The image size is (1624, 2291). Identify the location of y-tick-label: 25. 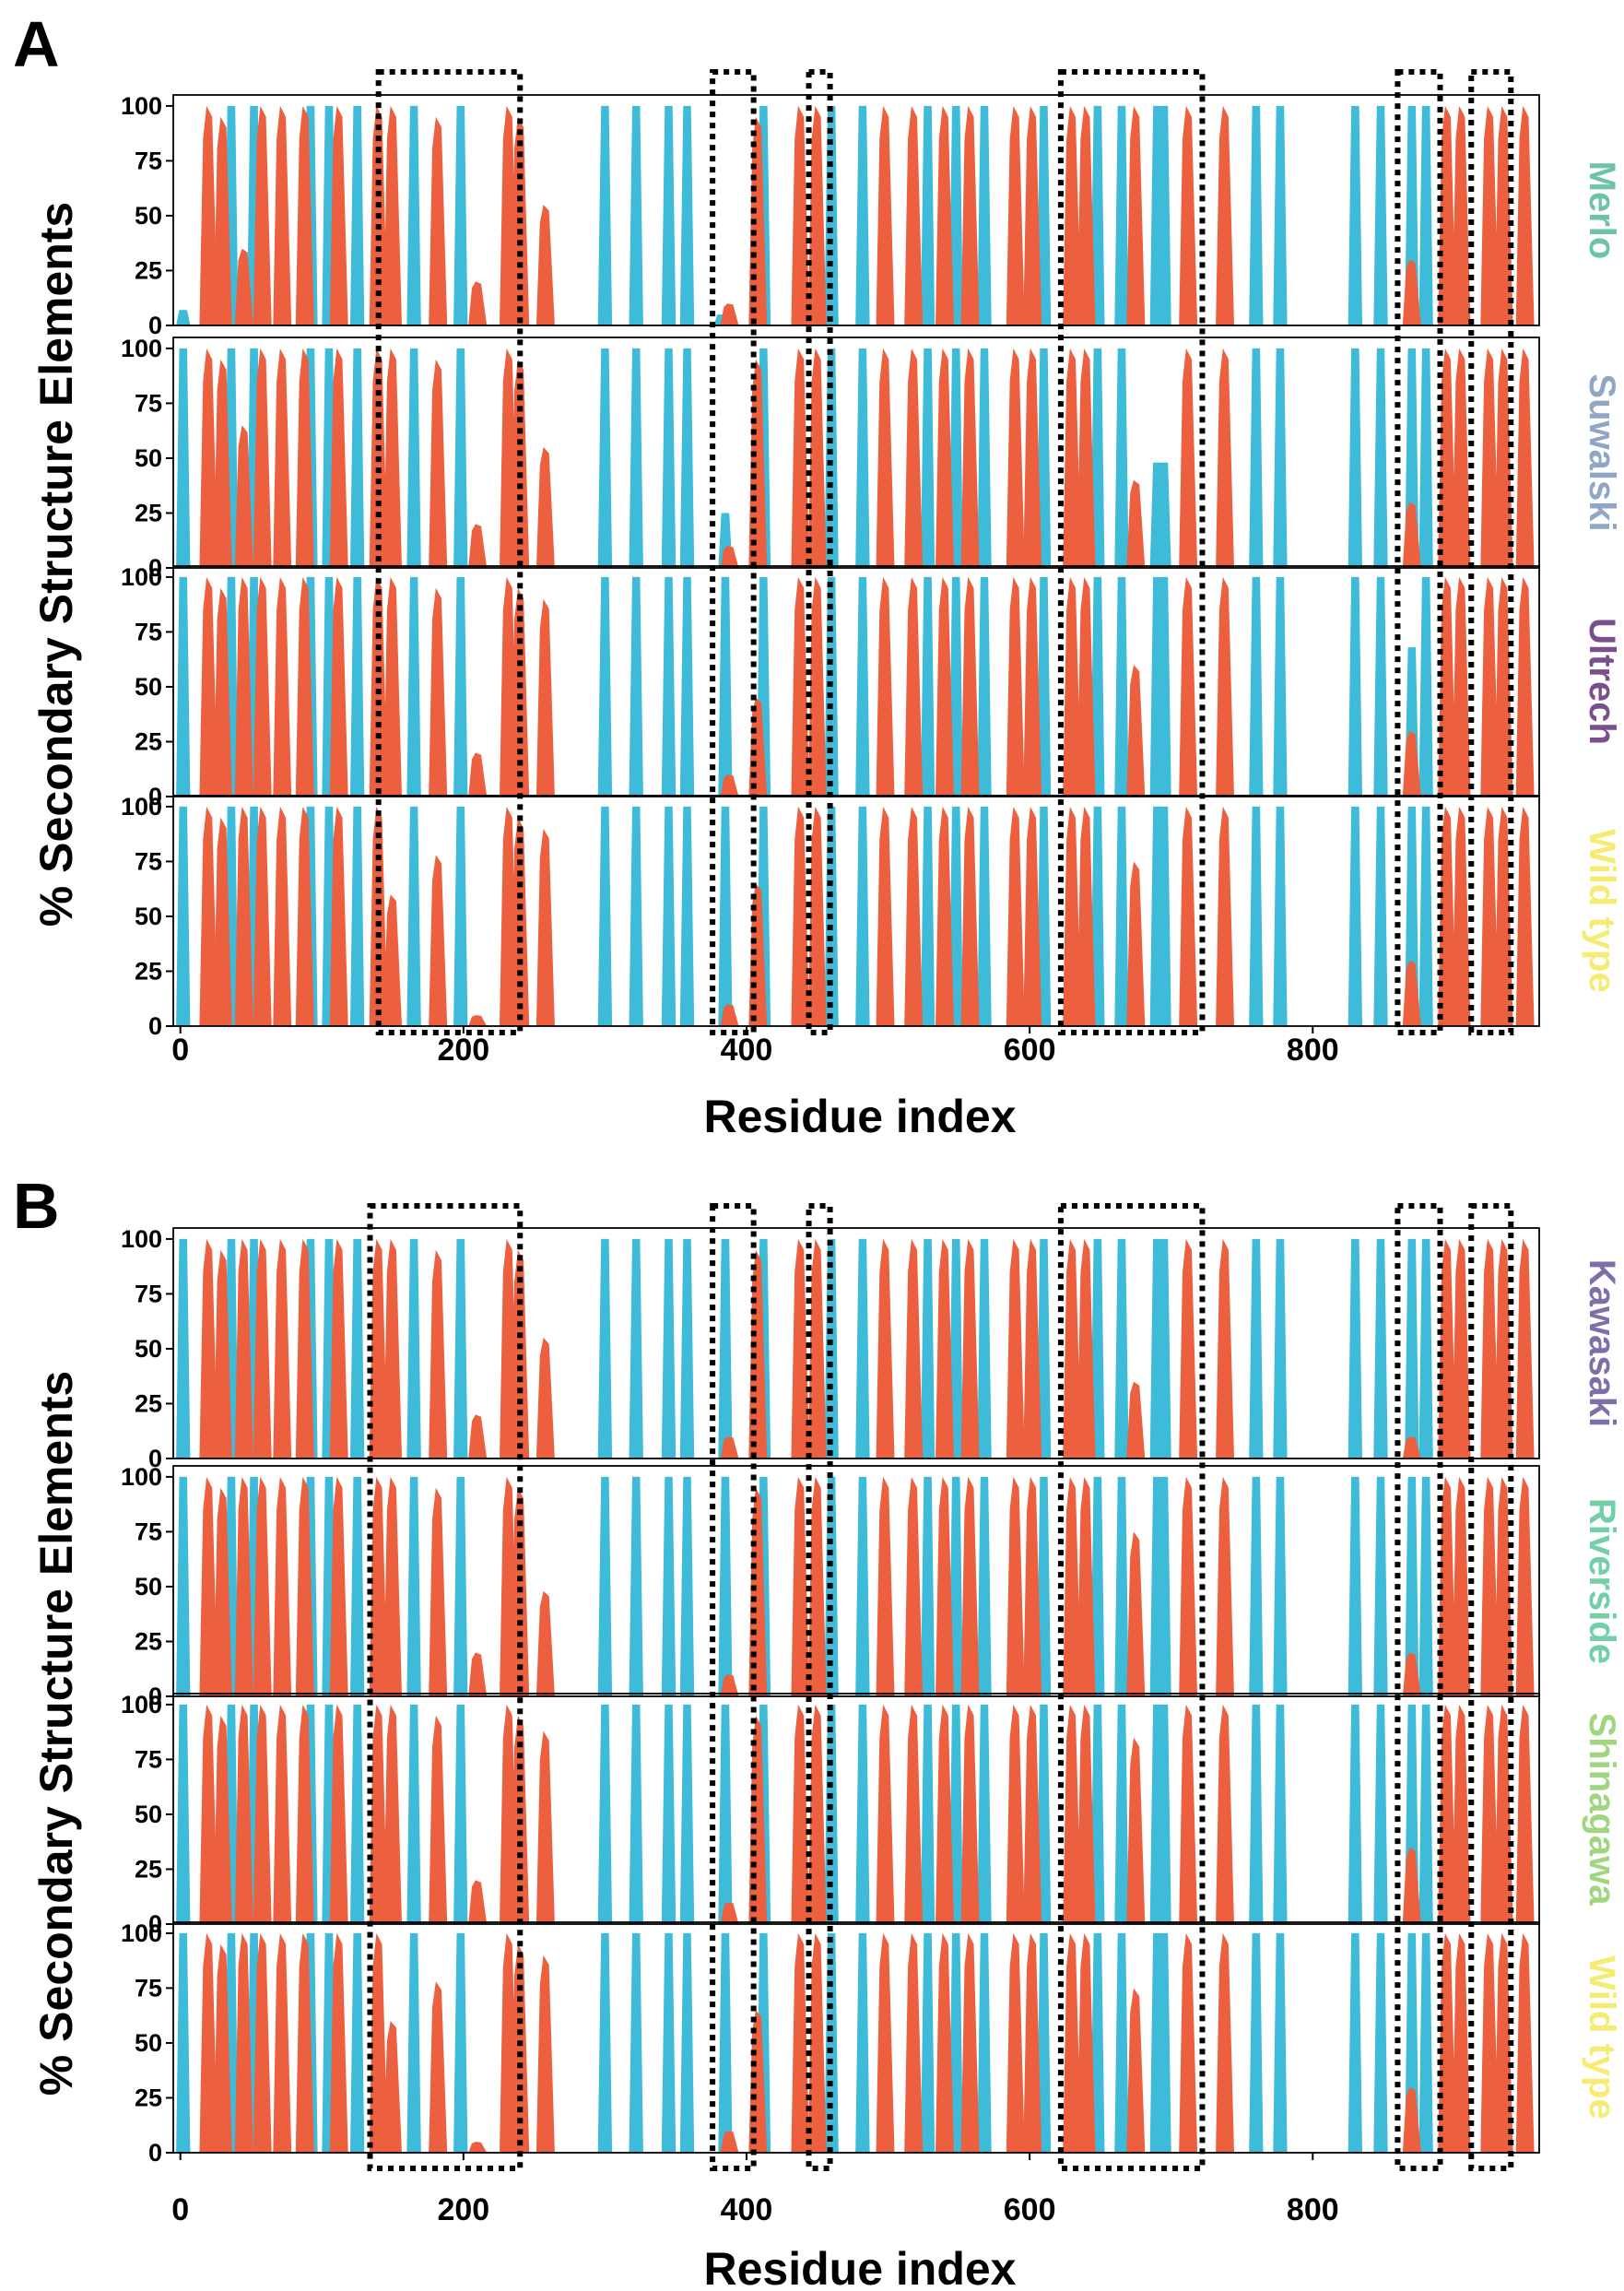
(148, 1869).